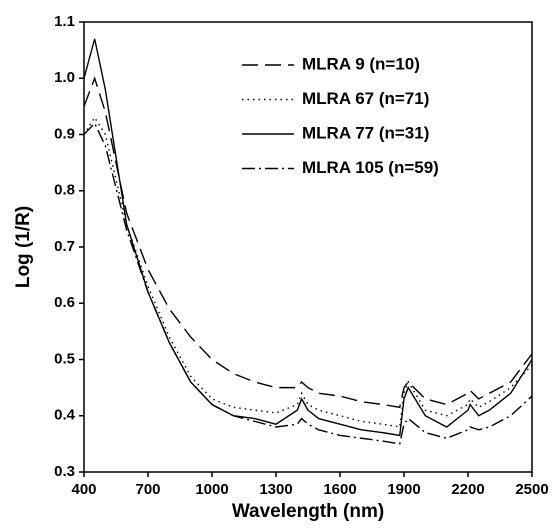 The height and width of the screenshot is (532, 560). I want to click on x-tick-label: 1600, so click(339, 489).